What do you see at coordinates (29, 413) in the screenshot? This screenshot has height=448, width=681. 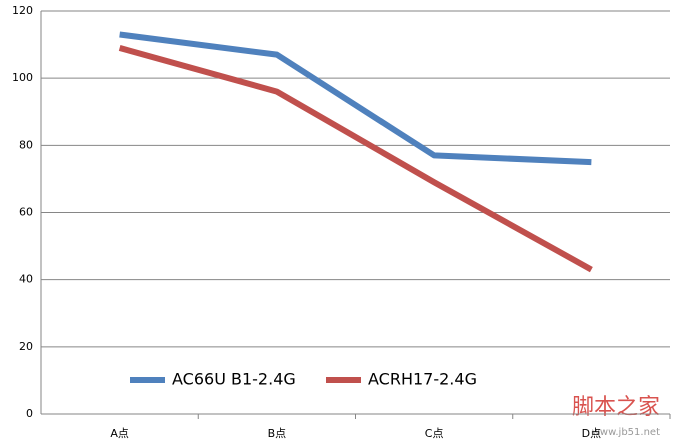 I see `y-tick-label: 0` at bounding box center [29, 413].